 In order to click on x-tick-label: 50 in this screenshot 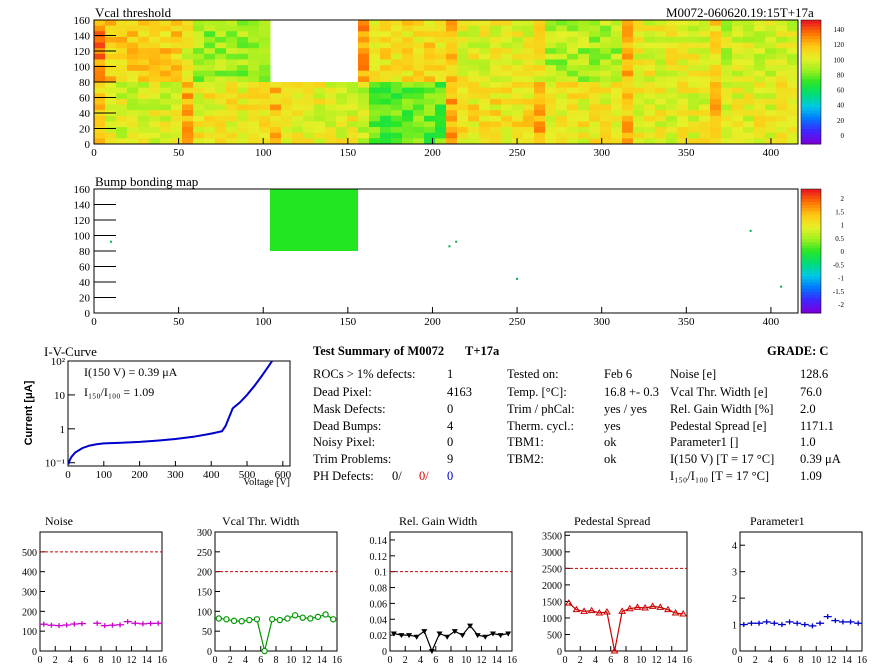, I will do `click(179, 153)`.